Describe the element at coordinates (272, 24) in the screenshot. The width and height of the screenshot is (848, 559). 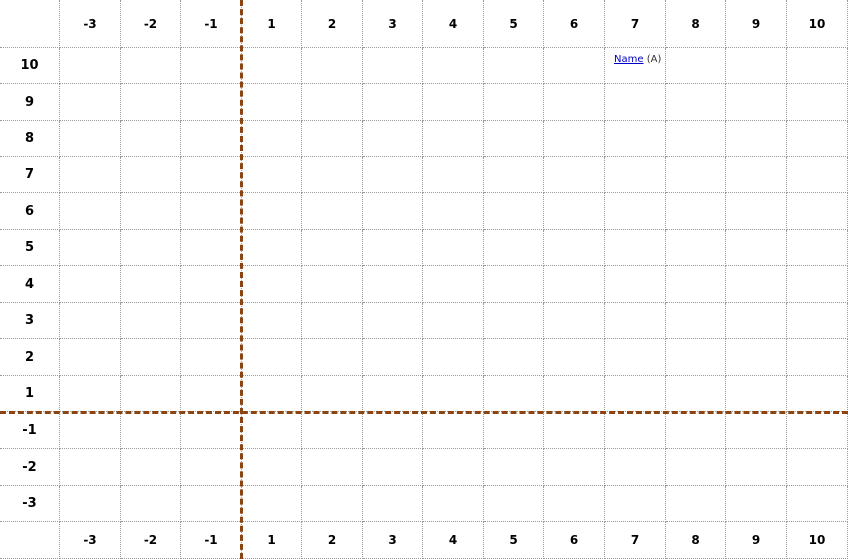
I see `column-header-top: 1` at that location.